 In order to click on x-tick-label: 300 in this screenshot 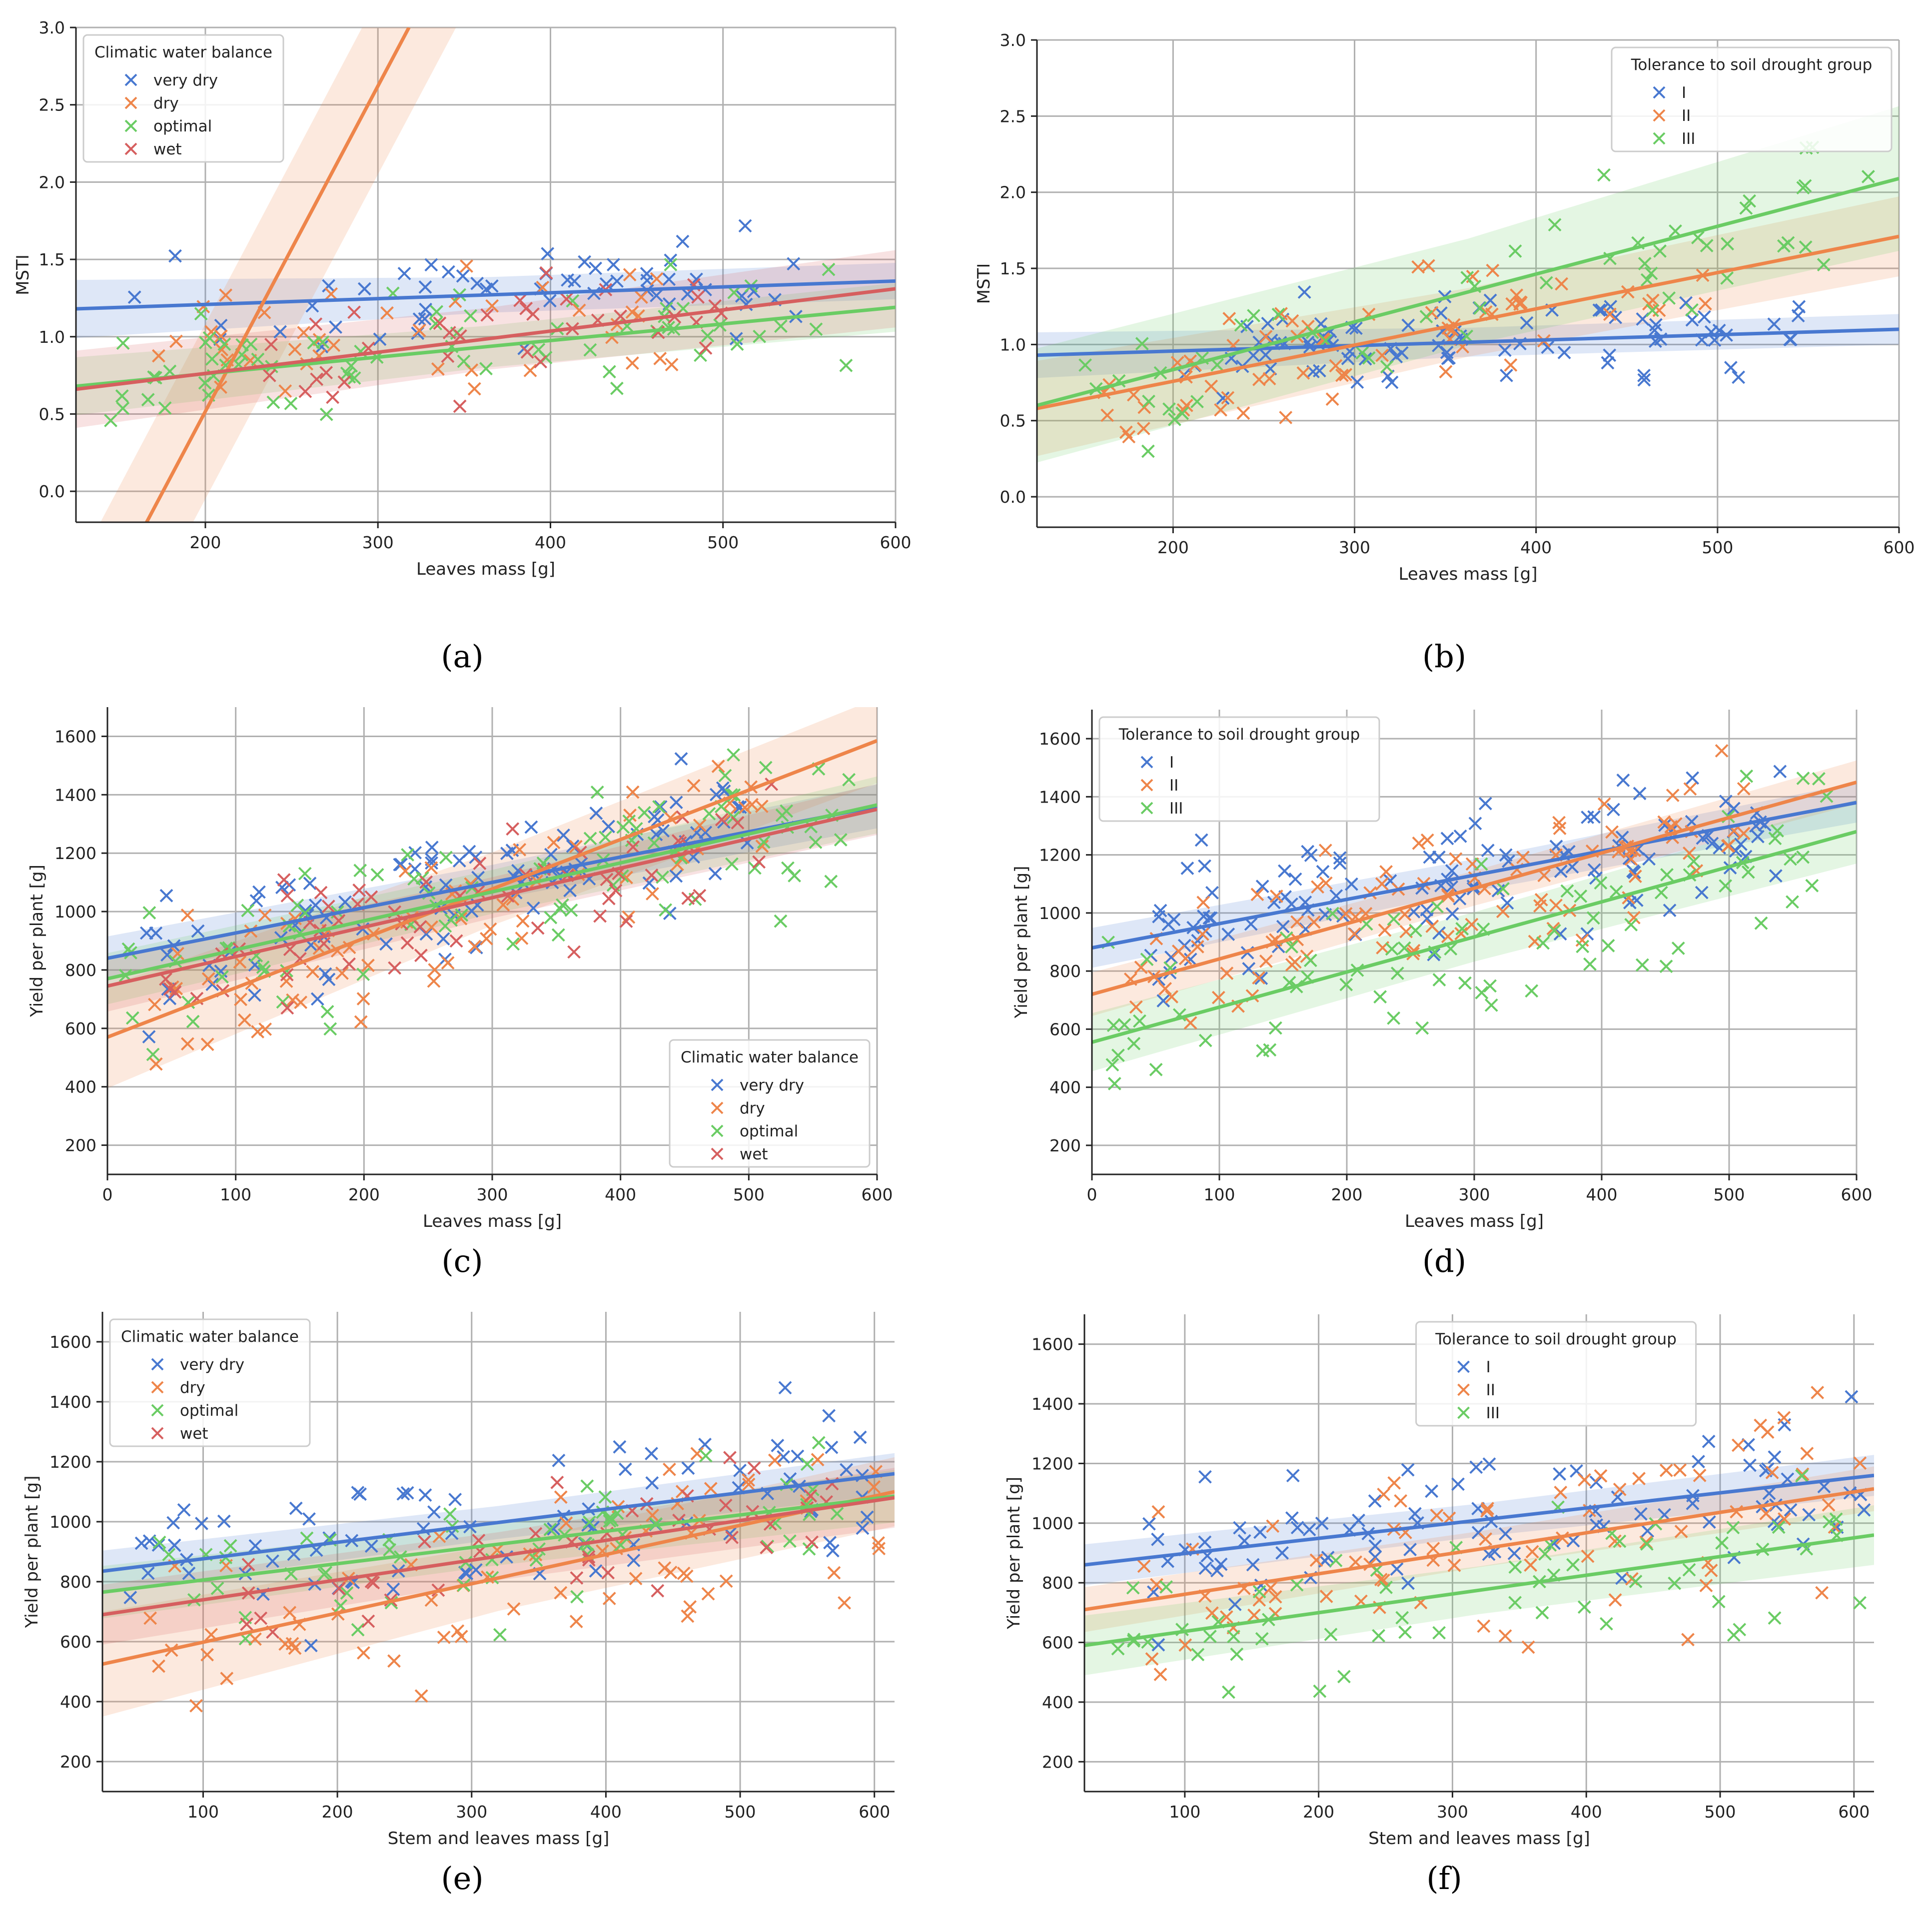, I will do `click(378, 542)`.